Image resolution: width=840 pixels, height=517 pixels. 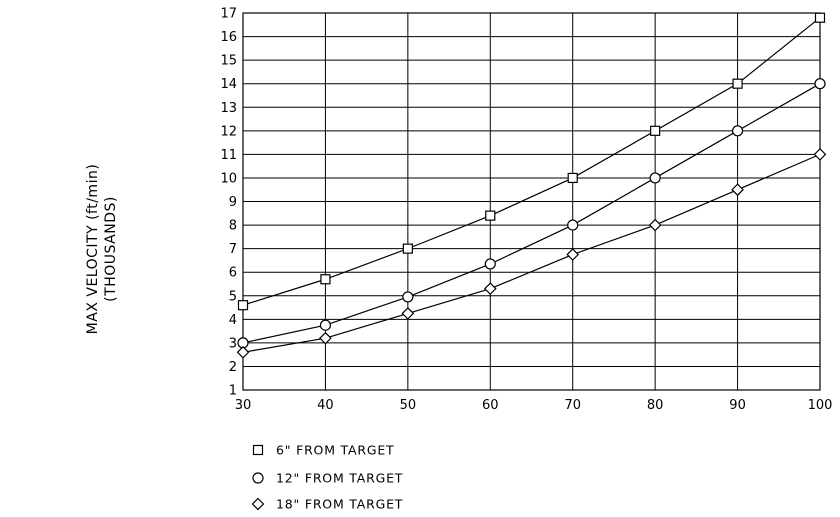 I want to click on legend-item: 12" FROM TARGET, so click(x=327, y=478).